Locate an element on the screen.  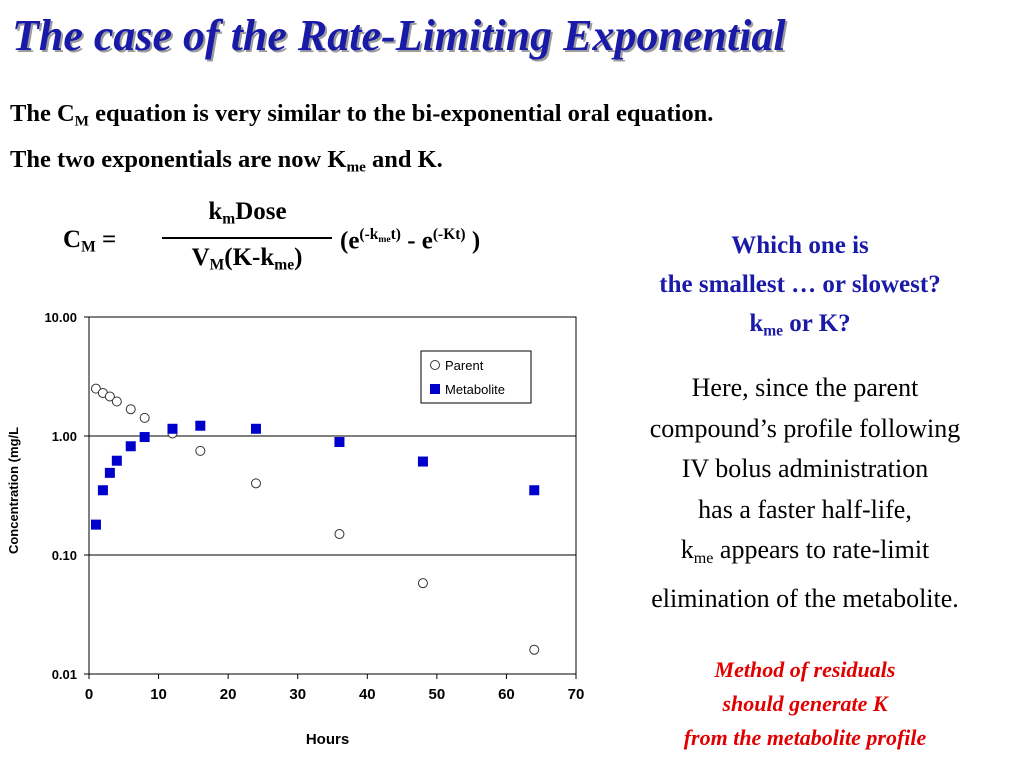
method-line-2: should generate K is located at coordinates (805, 703).